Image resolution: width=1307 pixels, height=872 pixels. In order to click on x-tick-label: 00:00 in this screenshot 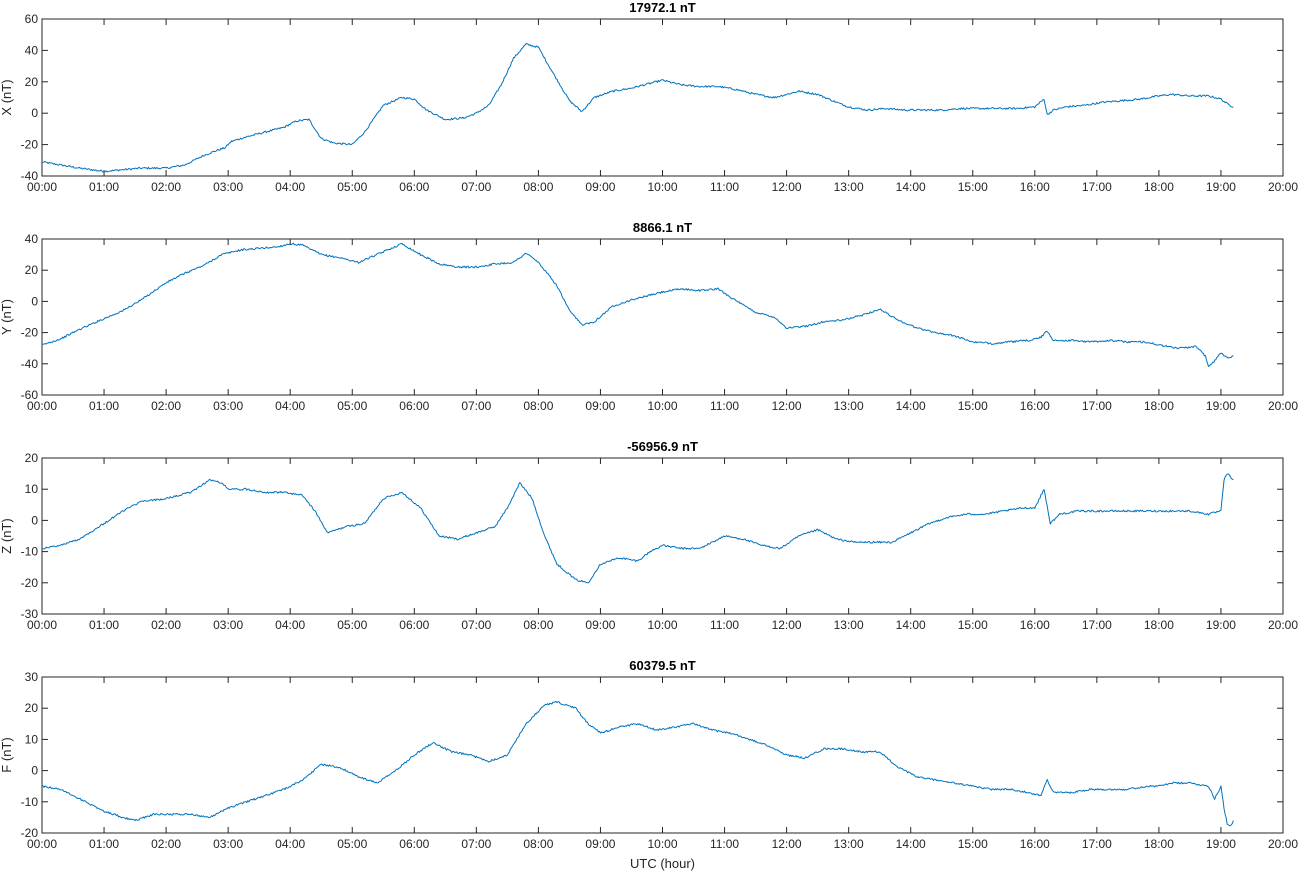, I will do `click(42, 625)`.